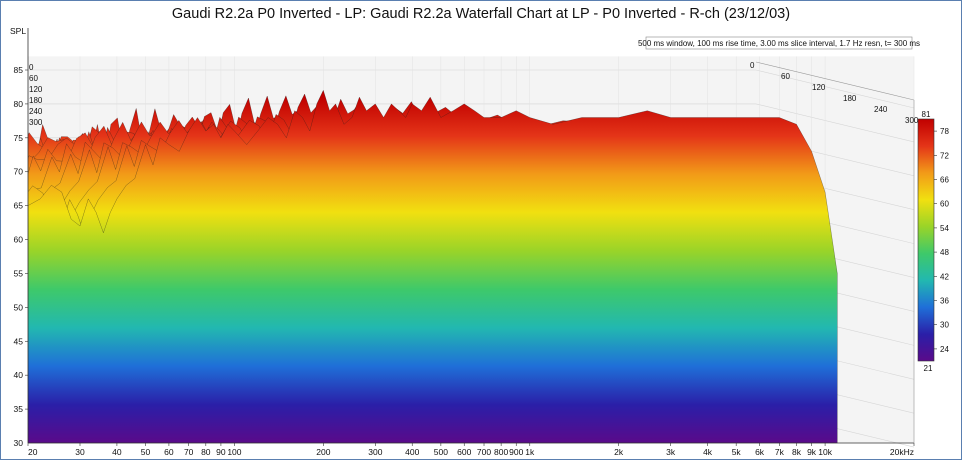 Image resolution: width=962 pixels, height=460 pixels. What do you see at coordinates (19, 409) in the screenshot?
I see `y-tick-label-0: 35` at bounding box center [19, 409].